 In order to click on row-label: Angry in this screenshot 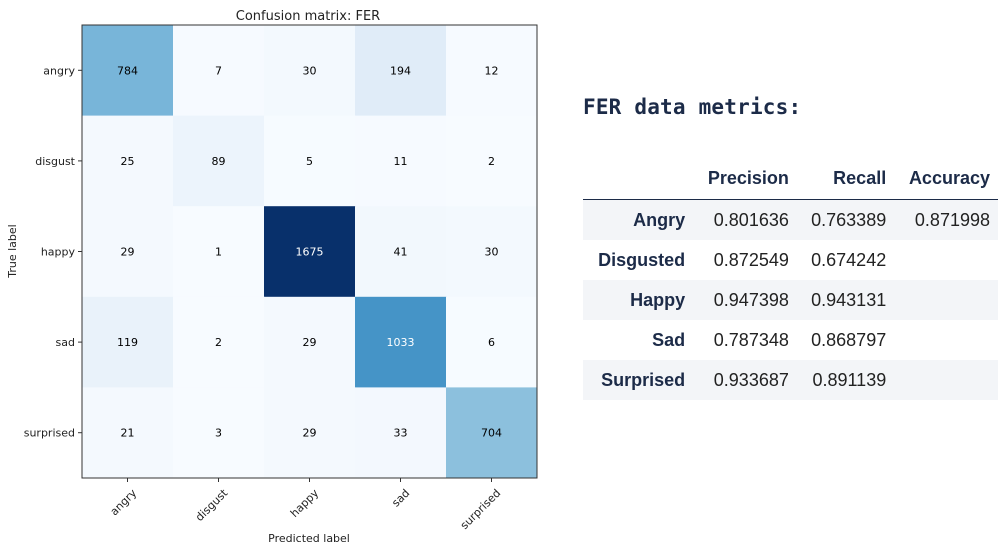, I will do `click(659, 219)`.